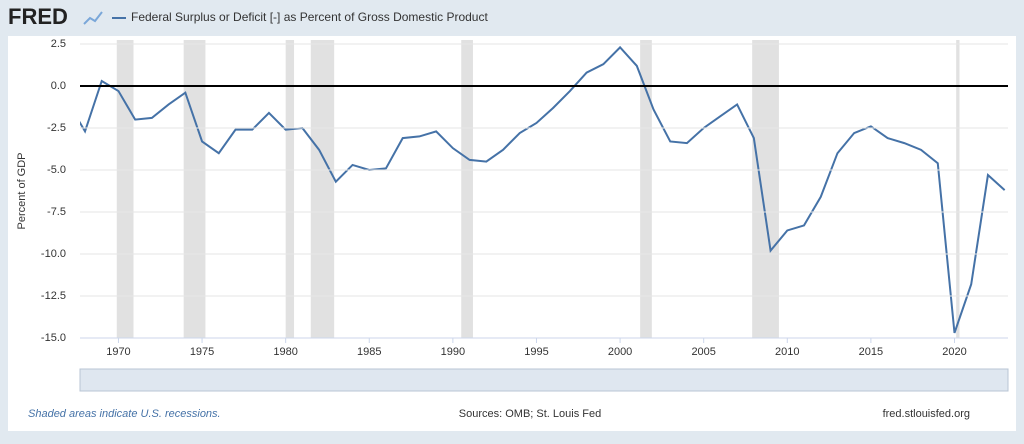 The image size is (1024, 444). I want to click on x-tick-label: 1985, so click(369, 352).